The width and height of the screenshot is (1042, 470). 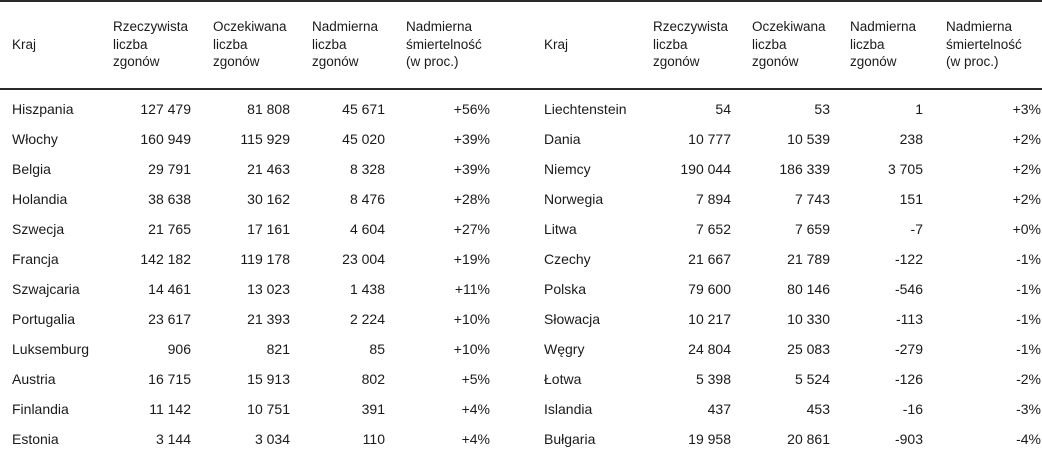 I want to click on expected-deaths-cell: 17 161, so click(x=268, y=229).